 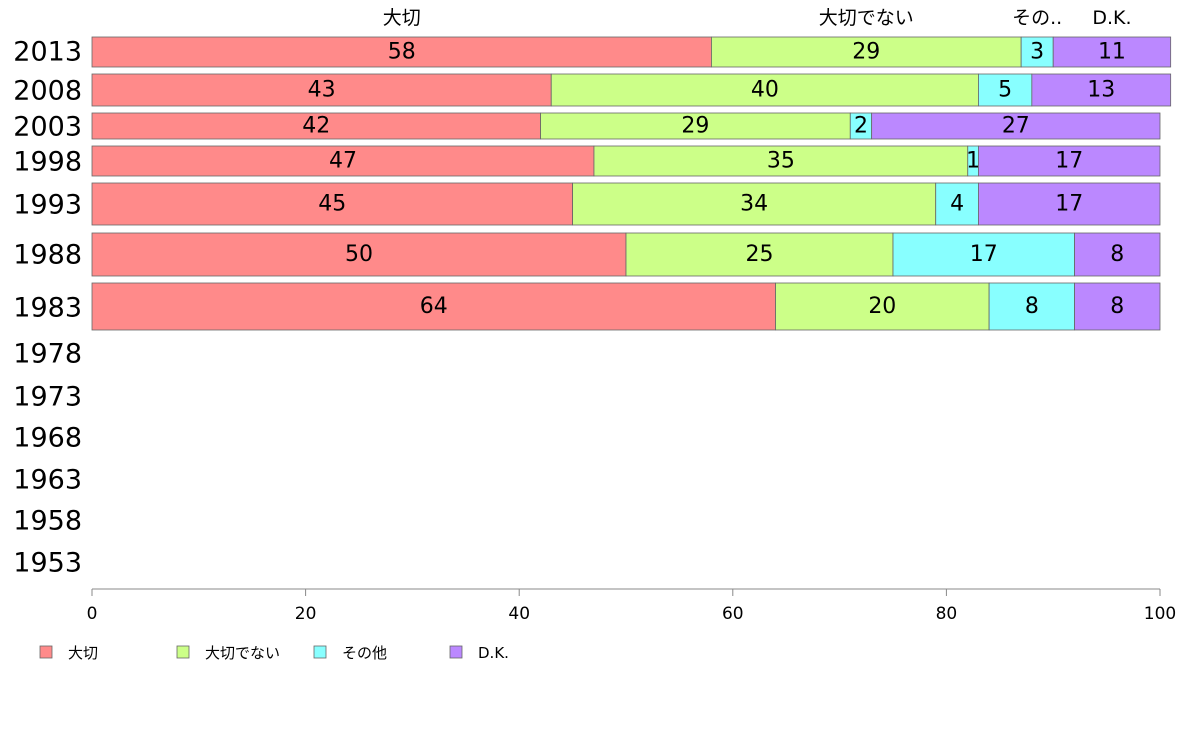 What do you see at coordinates (1111, 18) in the screenshot?
I see `top-label-3: D.K.` at bounding box center [1111, 18].